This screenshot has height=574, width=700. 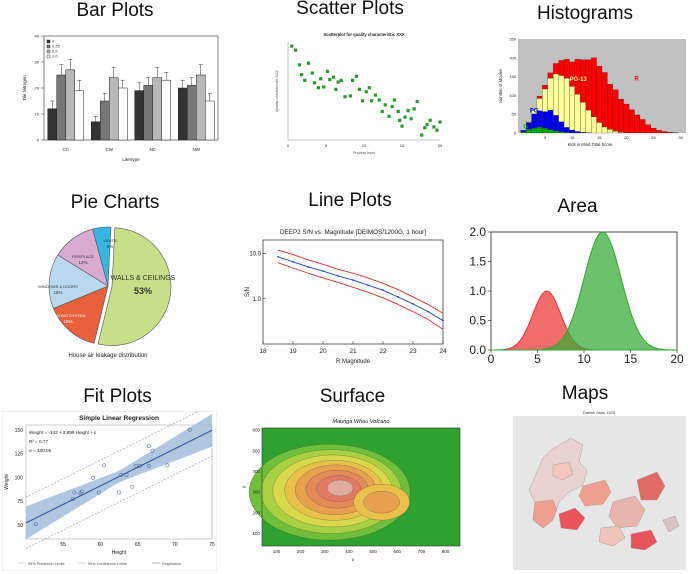 I want to click on x-tick-label: 5, so click(x=326, y=145).